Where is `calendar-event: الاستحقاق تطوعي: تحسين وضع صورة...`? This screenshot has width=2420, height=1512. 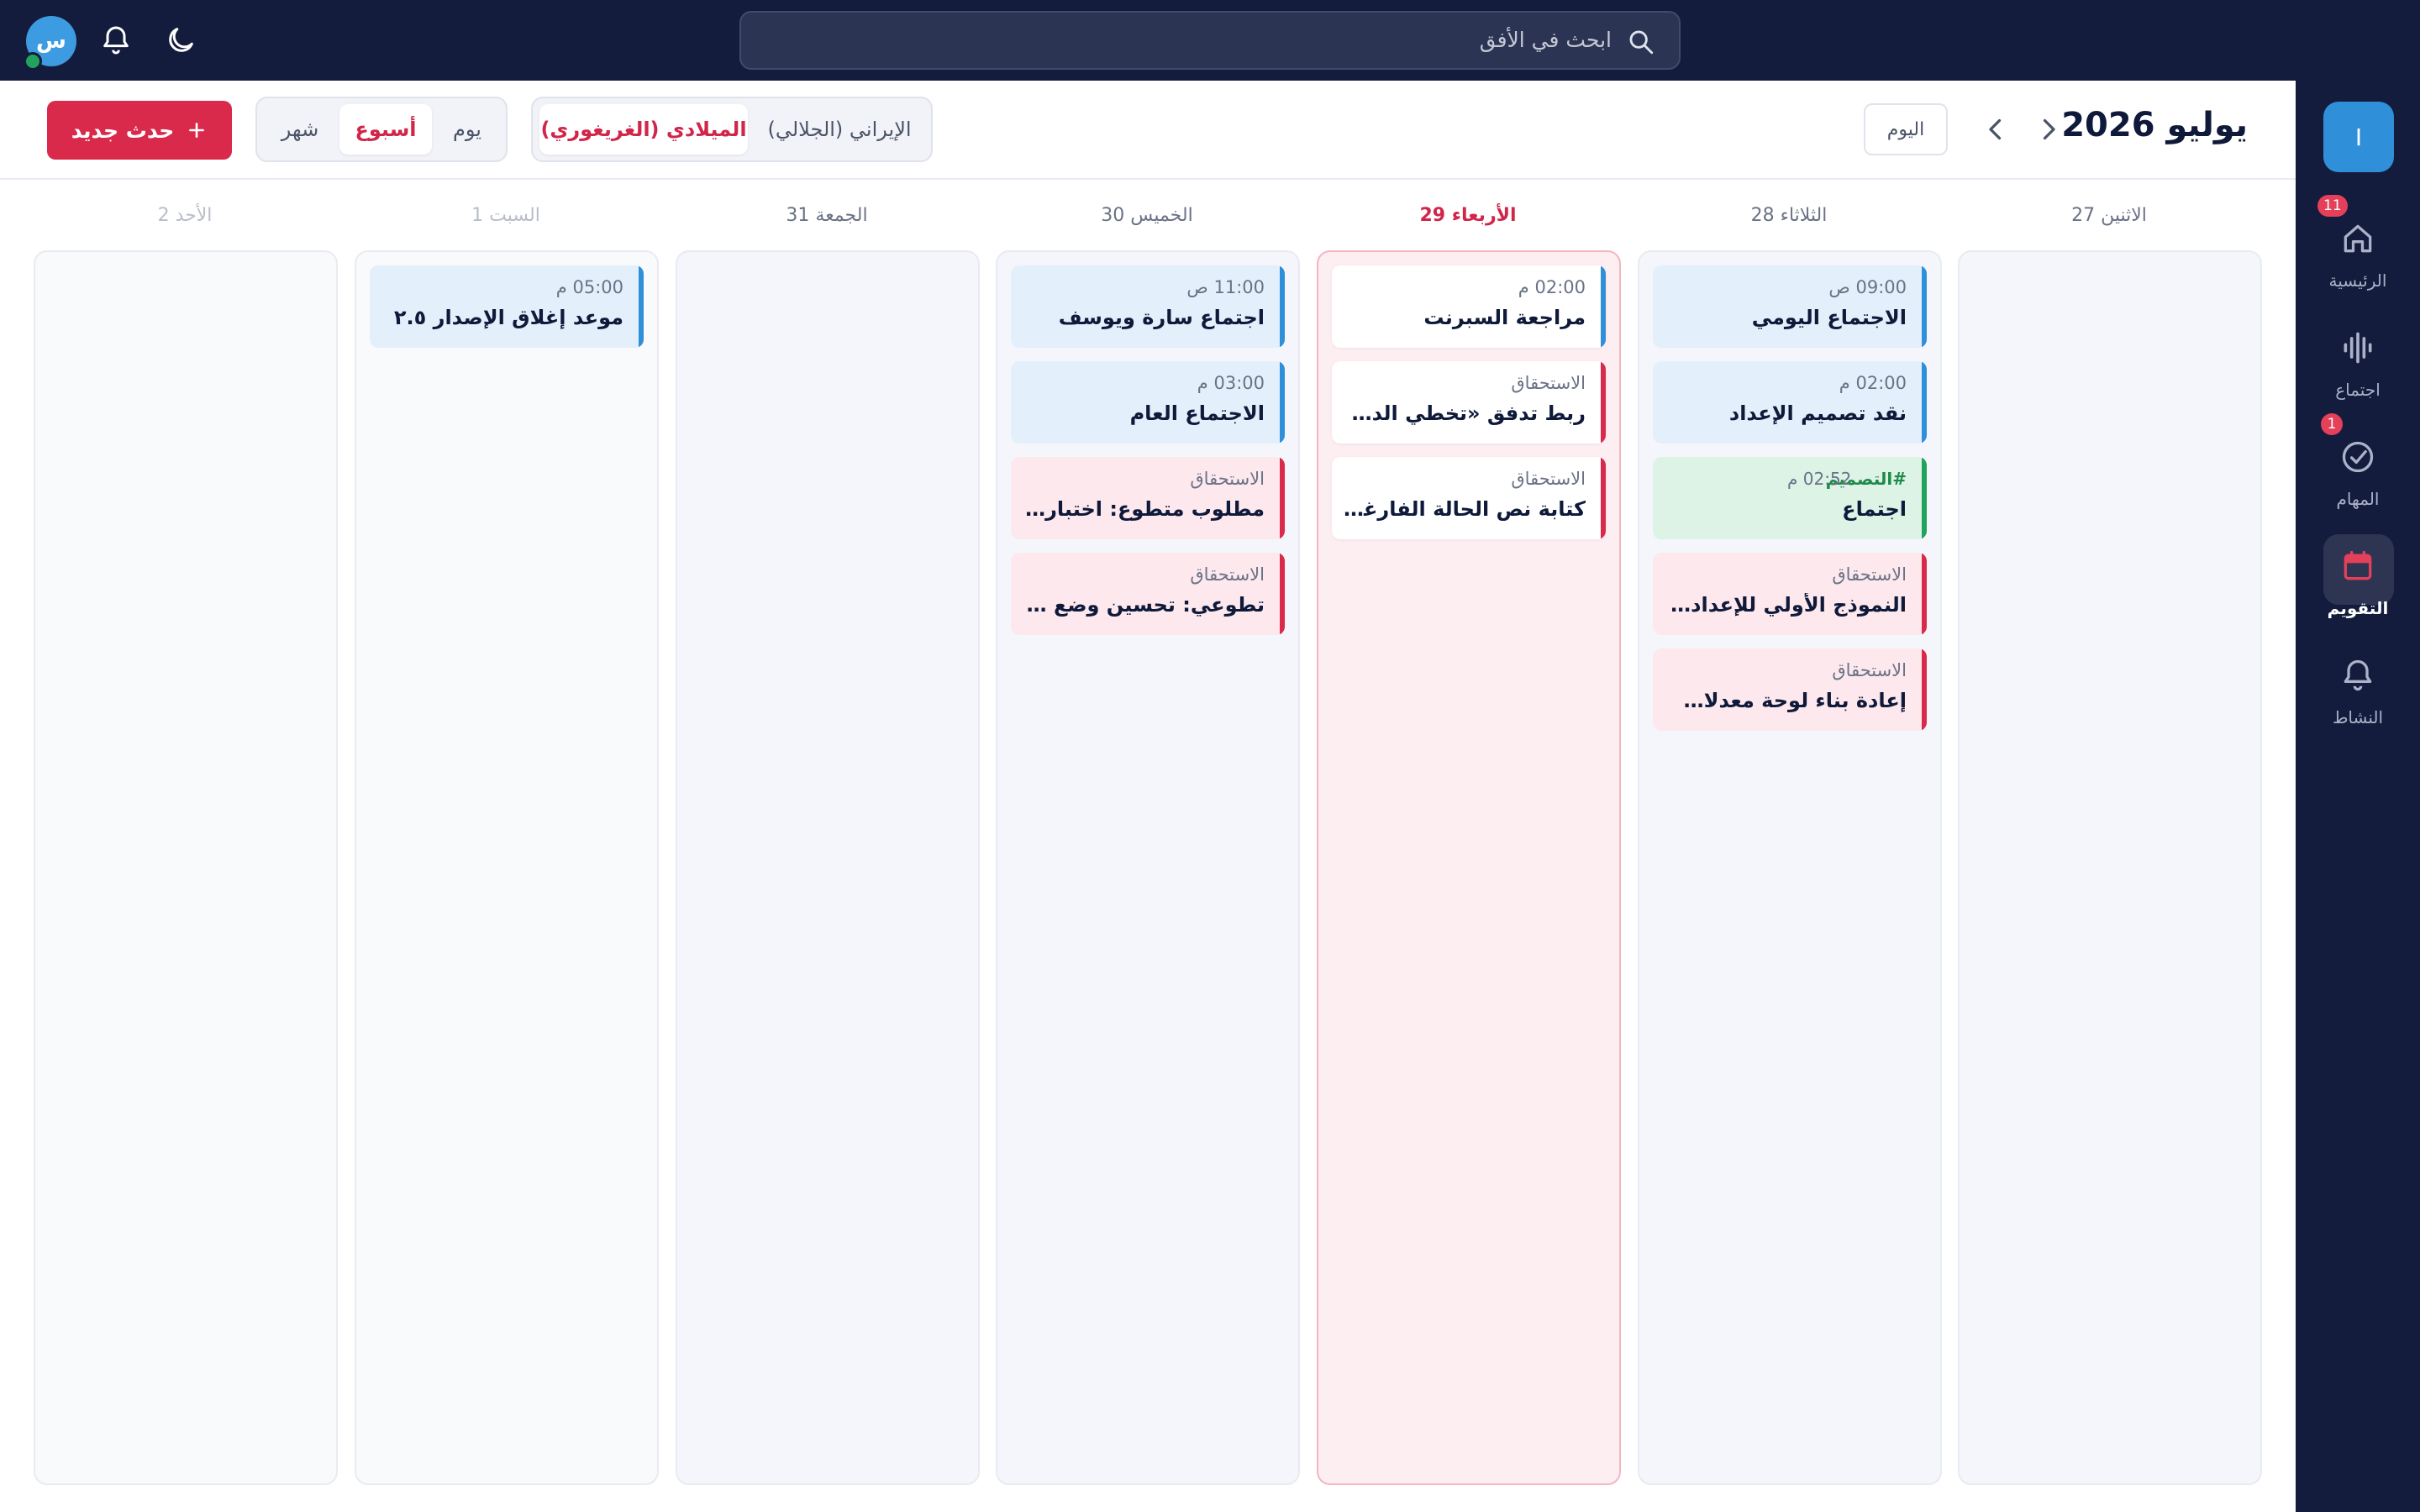 calendar-event: الاستحقاق تطوعي: تحسين وضع صورة... is located at coordinates (1148, 594).